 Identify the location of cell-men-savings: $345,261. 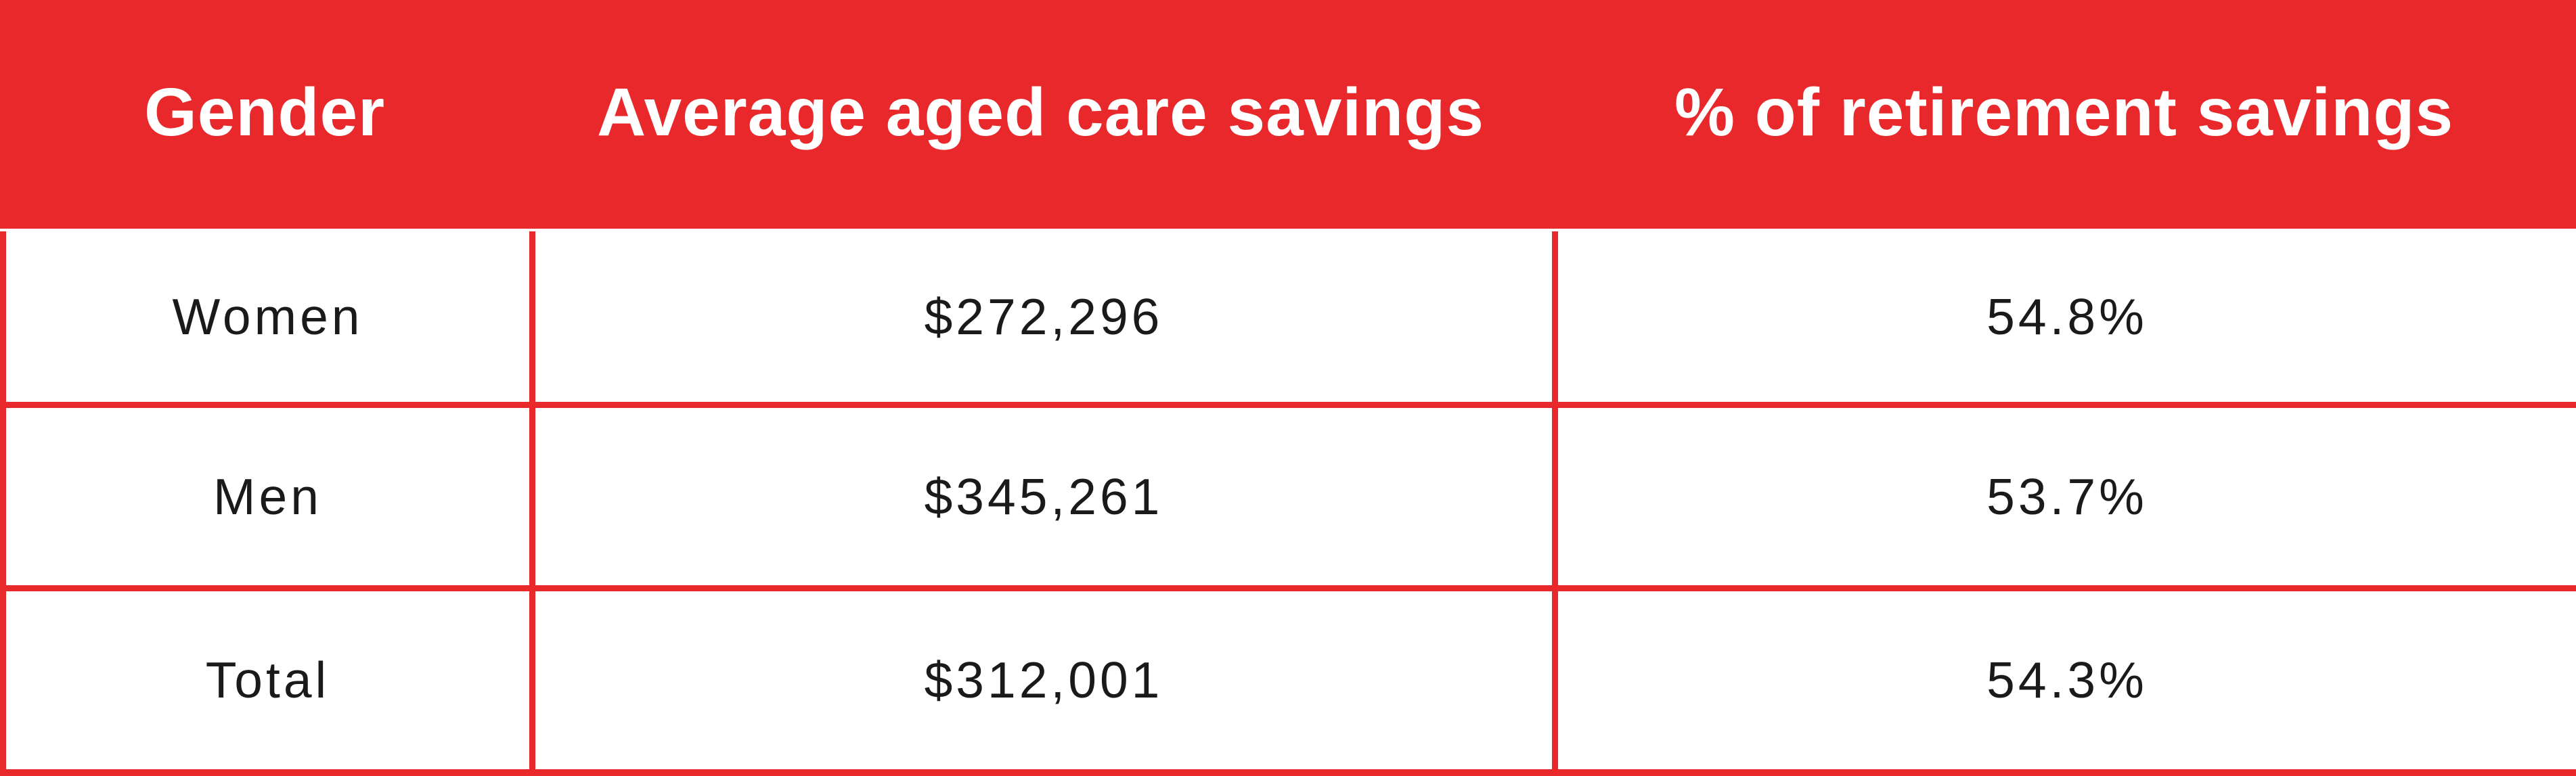
(1043, 497).